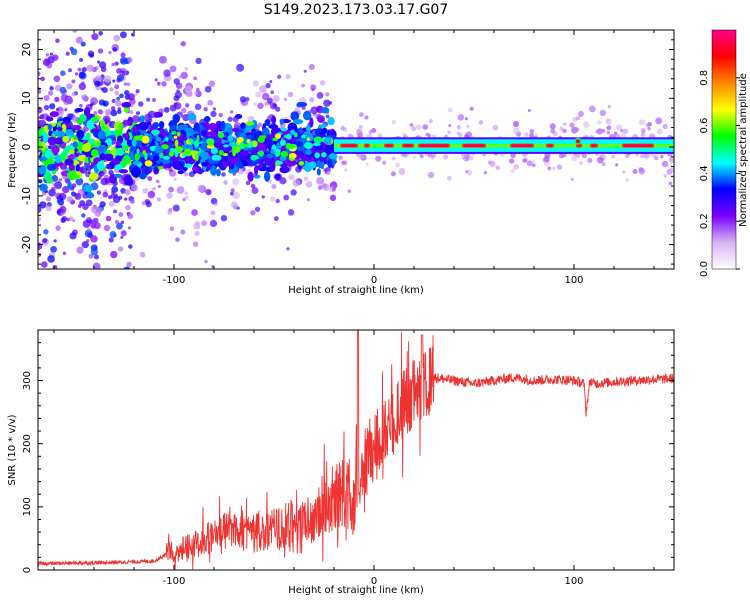 This screenshot has height=604, width=750. Describe the element at coordinates (724, 149) in the screenshot. I see `colorbar-gradient` at that location.